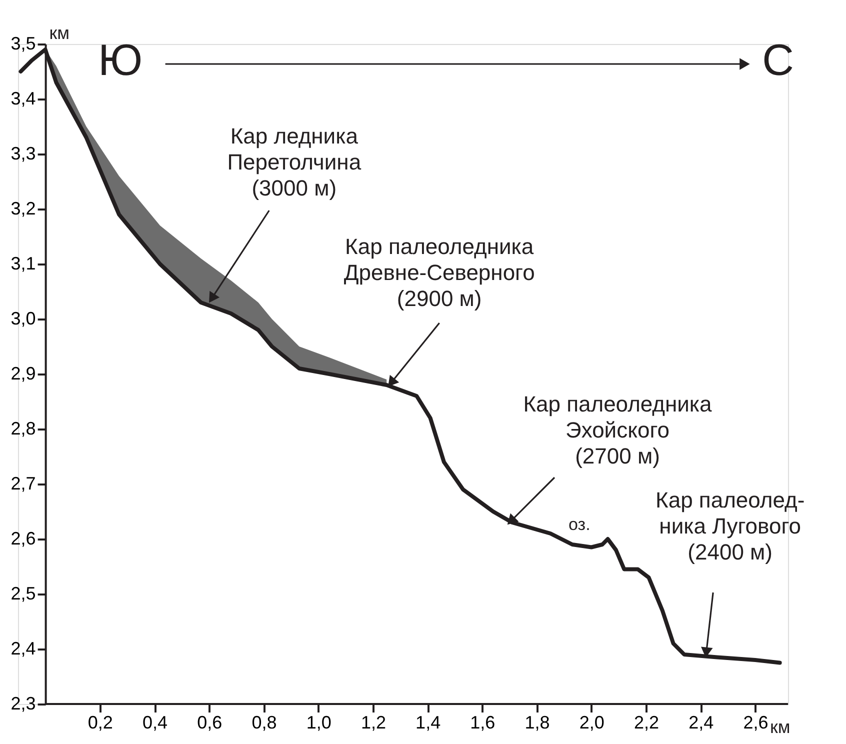  What do you see at coordinates (23, 594) in the screenshot?
I see `y-tick-label: 2,5` at bounding box center [23, 594].